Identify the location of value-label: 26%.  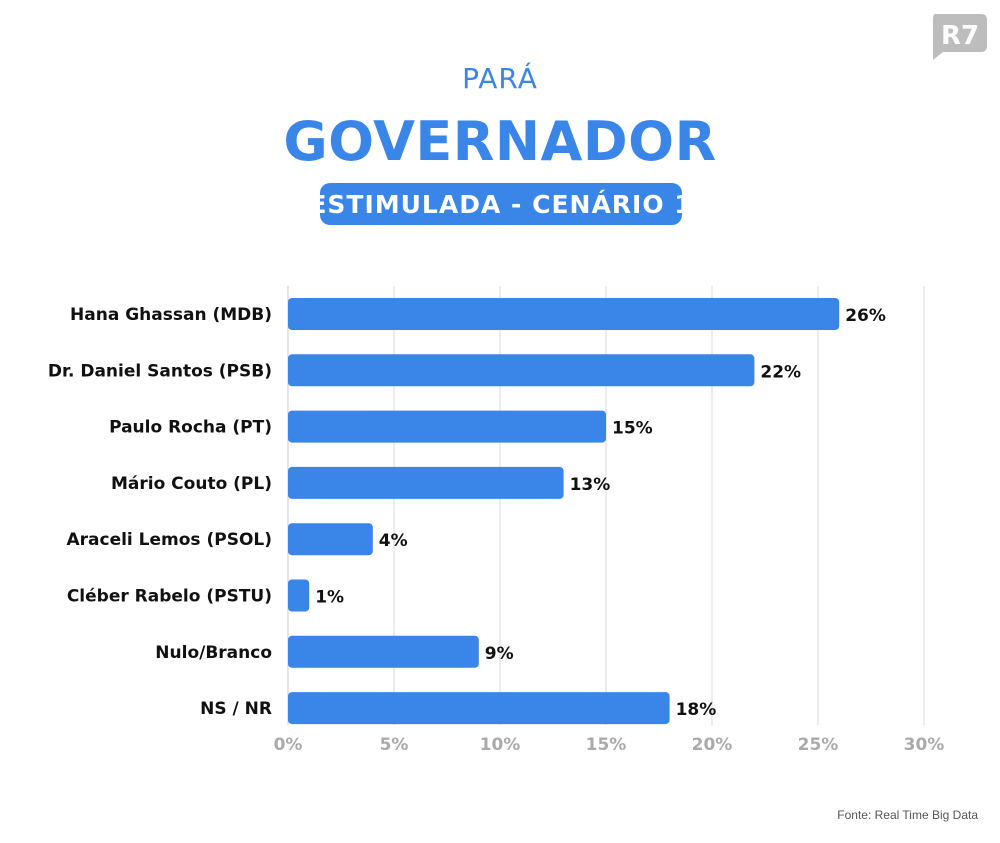
(865, 316).